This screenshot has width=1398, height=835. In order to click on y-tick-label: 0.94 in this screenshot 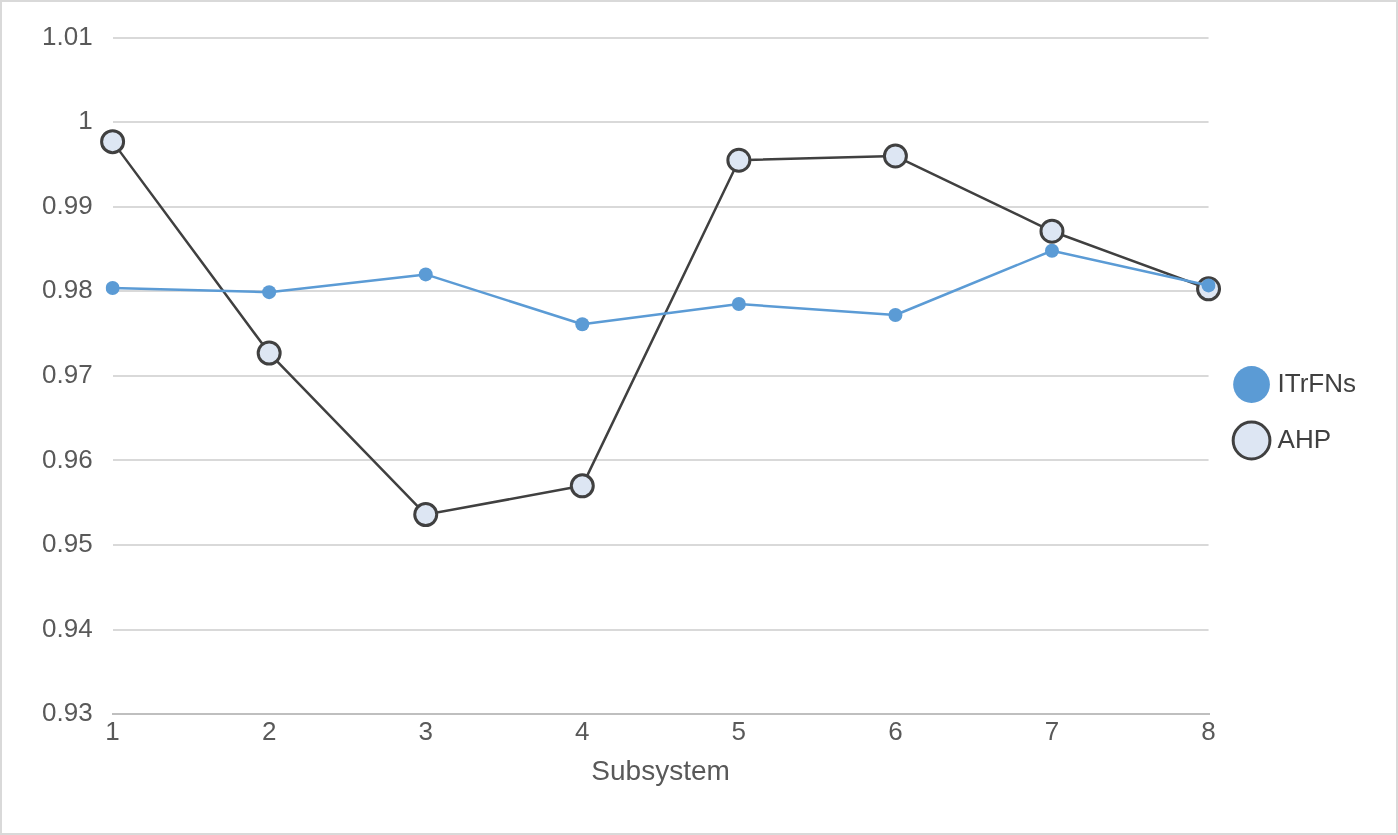, I will do `click(67, 627)`.